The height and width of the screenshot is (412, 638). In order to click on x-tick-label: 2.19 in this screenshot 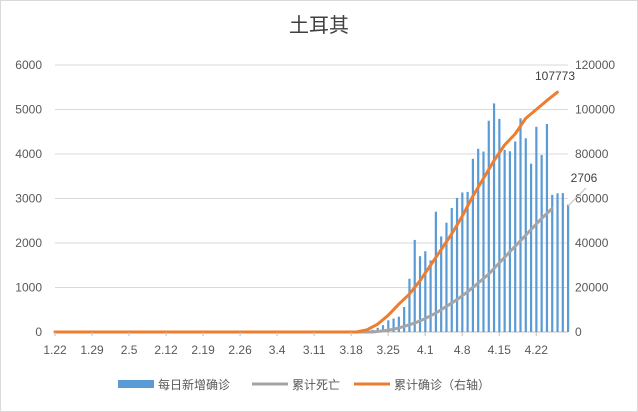, I will do `click(203, 350)`.